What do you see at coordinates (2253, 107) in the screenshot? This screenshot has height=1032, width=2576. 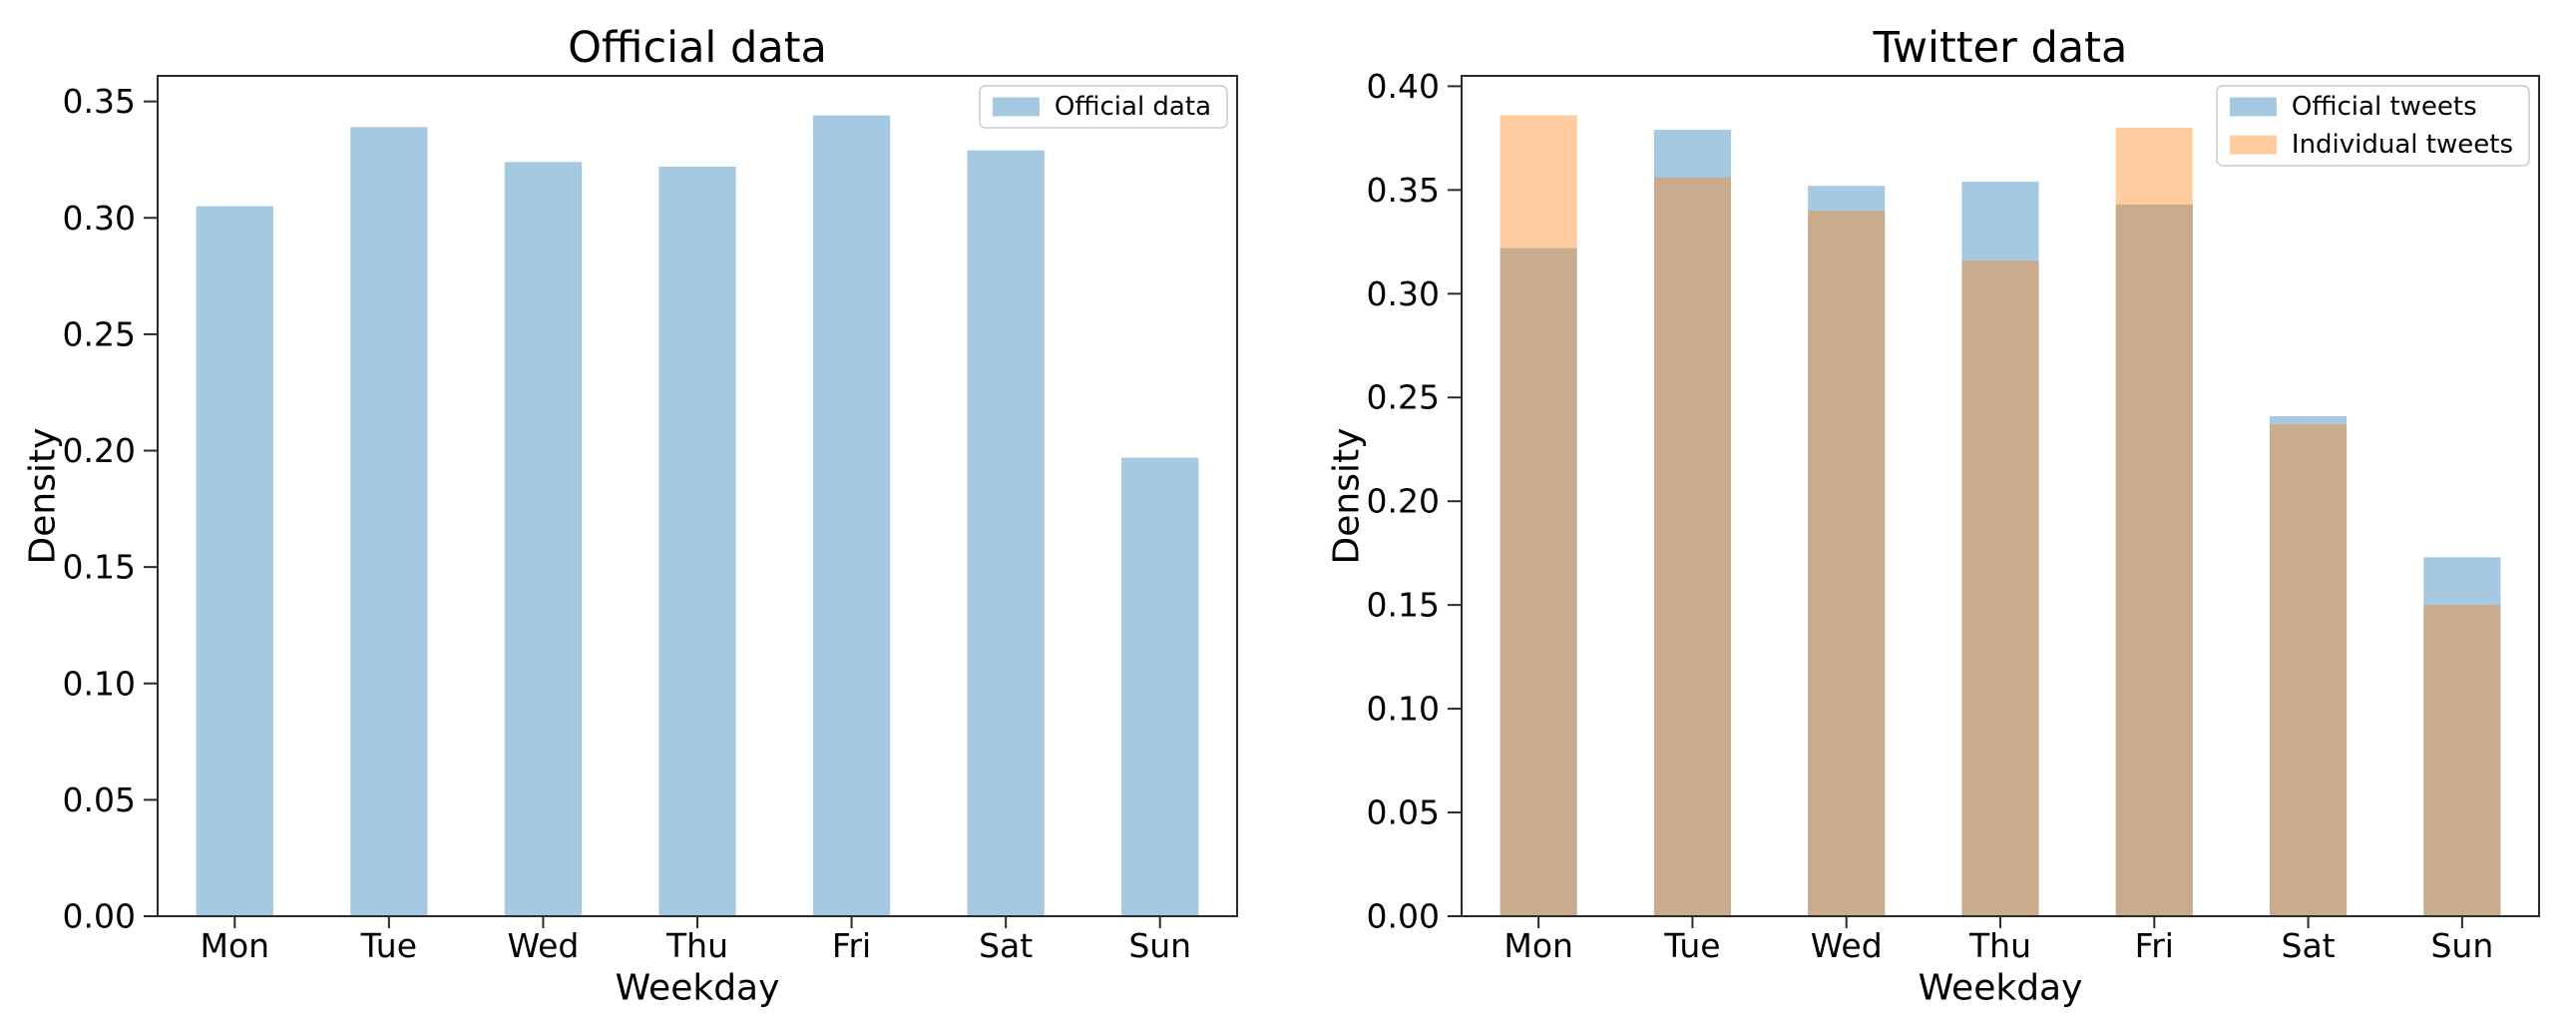 I see `legend-swatch-official-tweets` at bounding box center [2253, 107].